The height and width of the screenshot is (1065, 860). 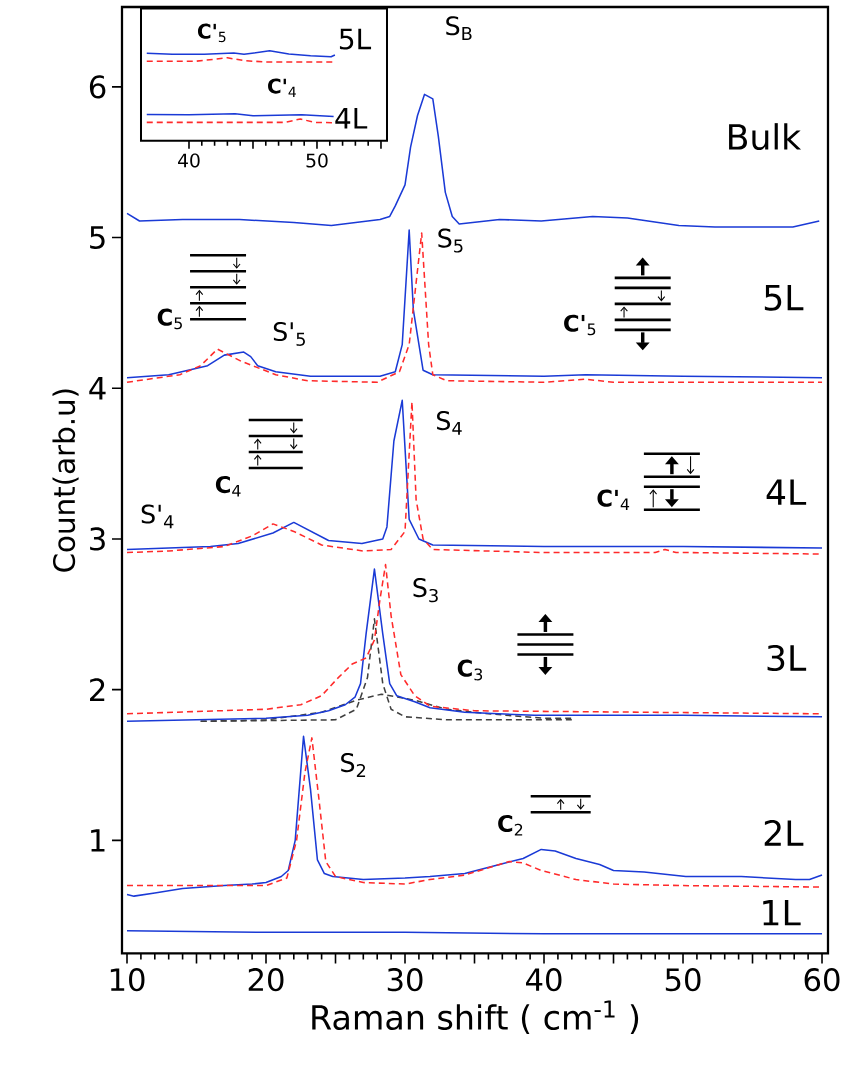 I want to click on annotation: 1L, so click(x=782, y=913).